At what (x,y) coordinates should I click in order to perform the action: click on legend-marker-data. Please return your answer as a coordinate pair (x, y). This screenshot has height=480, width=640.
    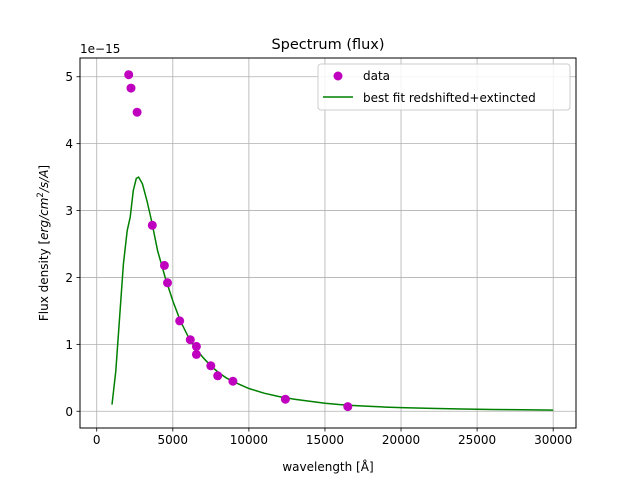
    Looking at the image, I should click on (338, 76).